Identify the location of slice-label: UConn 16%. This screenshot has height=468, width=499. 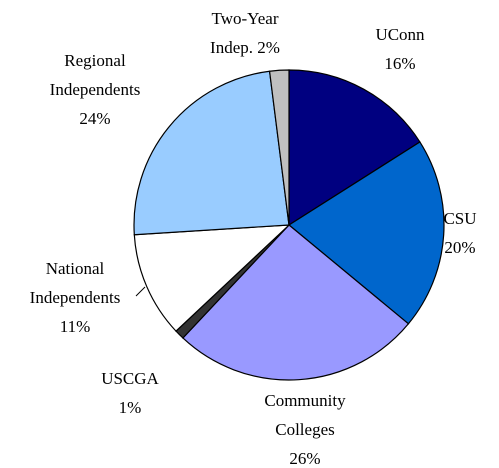
(400, 49).